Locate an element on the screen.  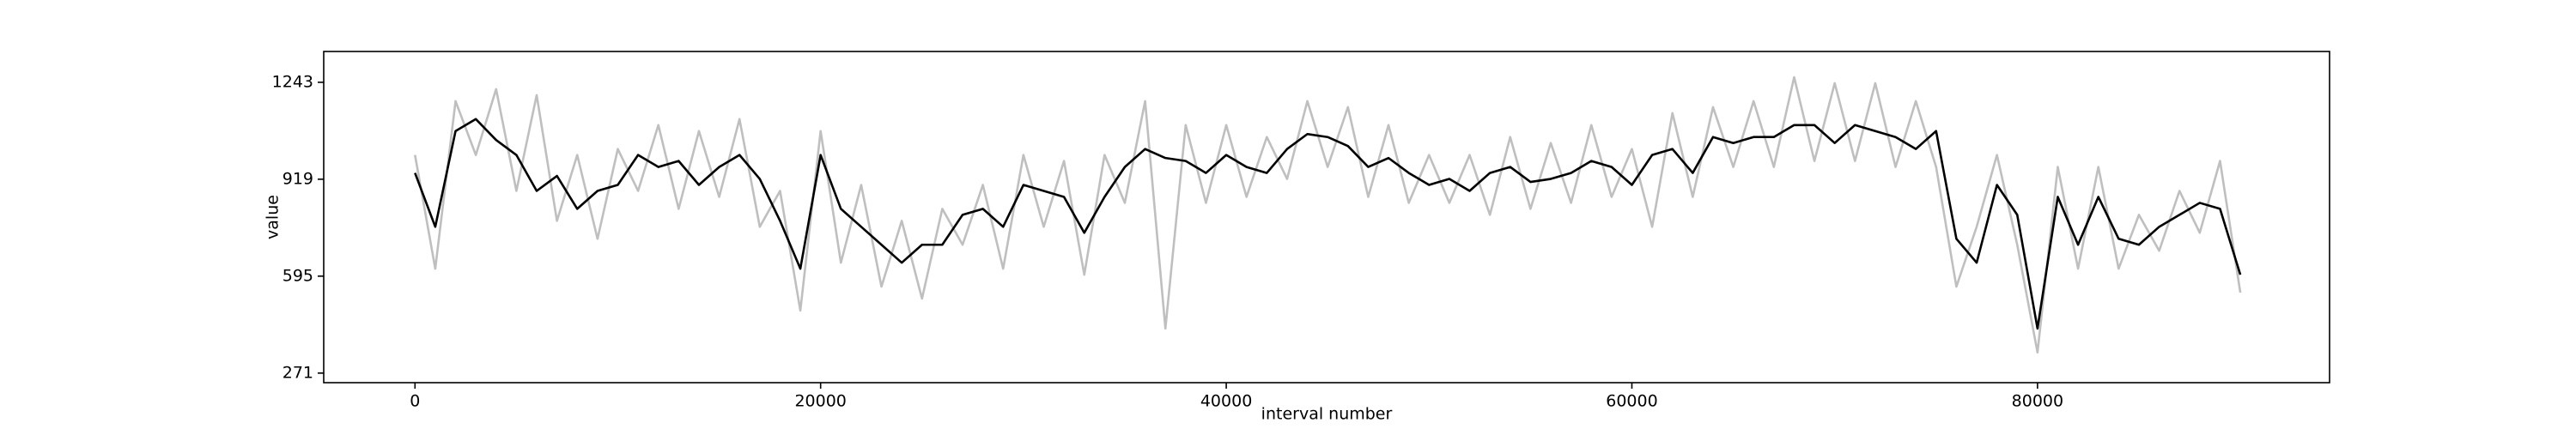
x-axis-label: interval number is located at coordinates (1327, 414).